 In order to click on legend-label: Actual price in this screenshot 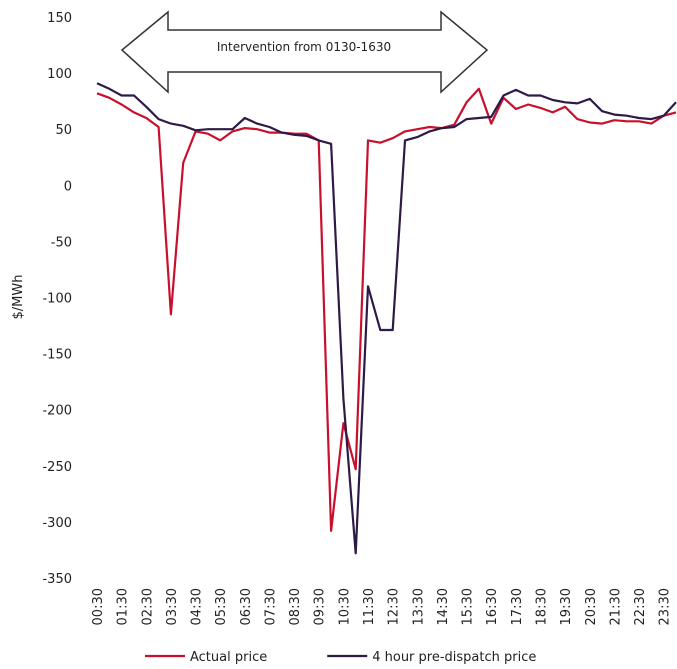, I will do `click(228, 657)`.